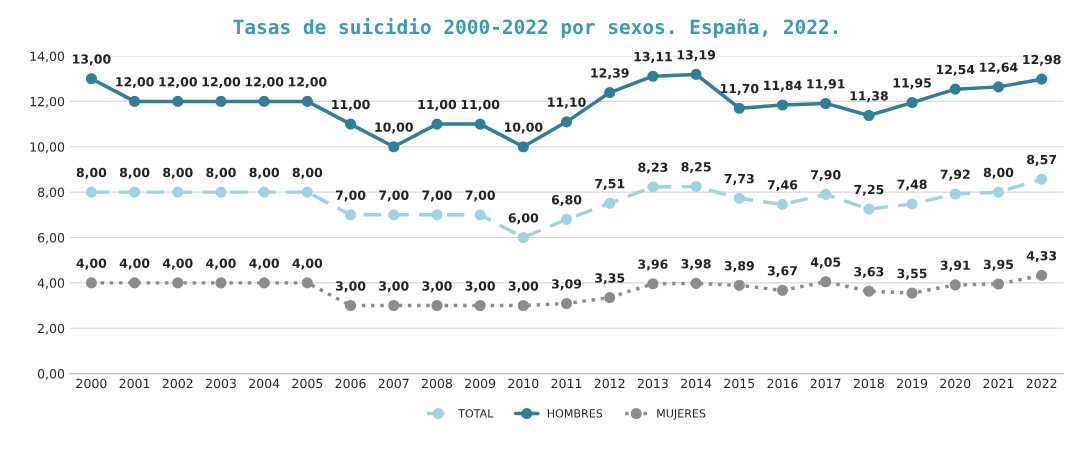  I want to click on data-label: 7,51, so click(610, 184).